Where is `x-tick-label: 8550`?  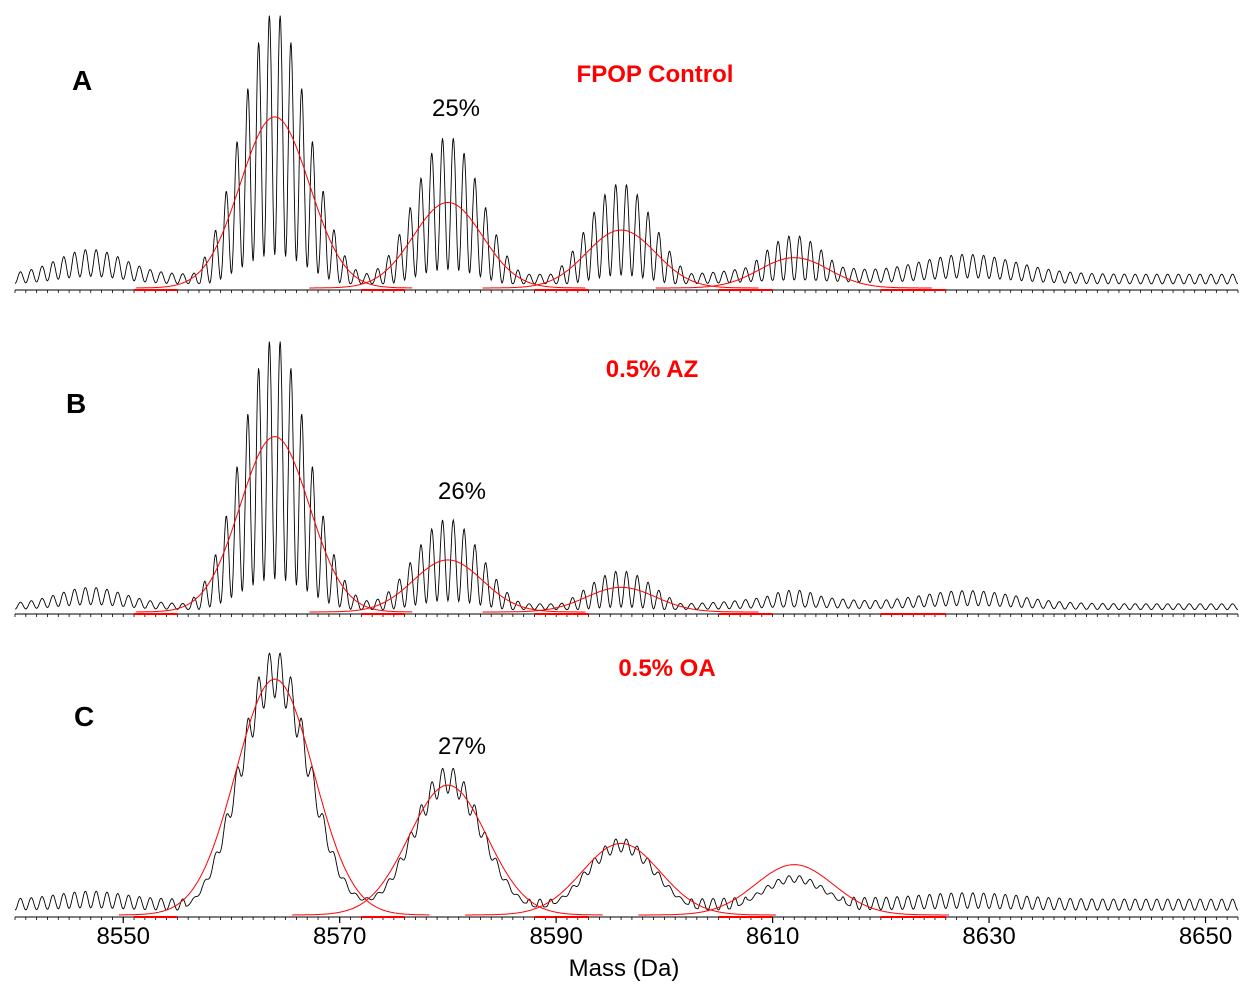
x-tick-label: 8550 is located at coordinates (123, 936).